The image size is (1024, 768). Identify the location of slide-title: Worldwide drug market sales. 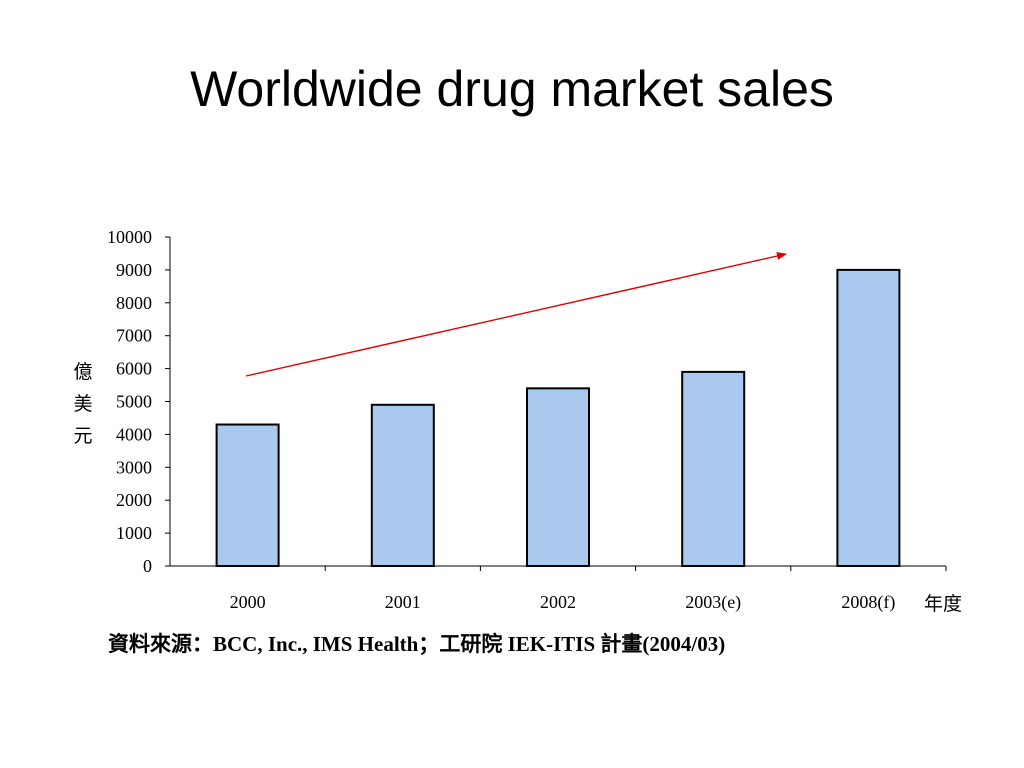
(512, 89).